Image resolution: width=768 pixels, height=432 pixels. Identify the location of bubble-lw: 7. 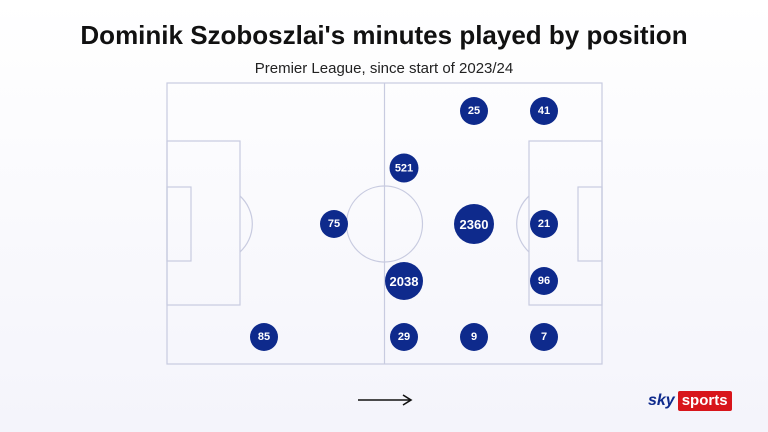
(544, 337).